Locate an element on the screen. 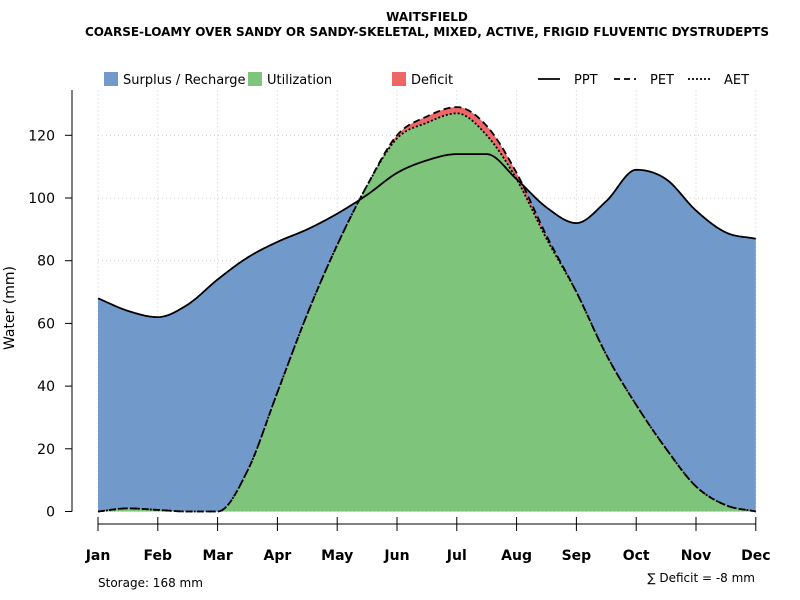  x-tick-label: Apr is located at coordinates (278, 556).